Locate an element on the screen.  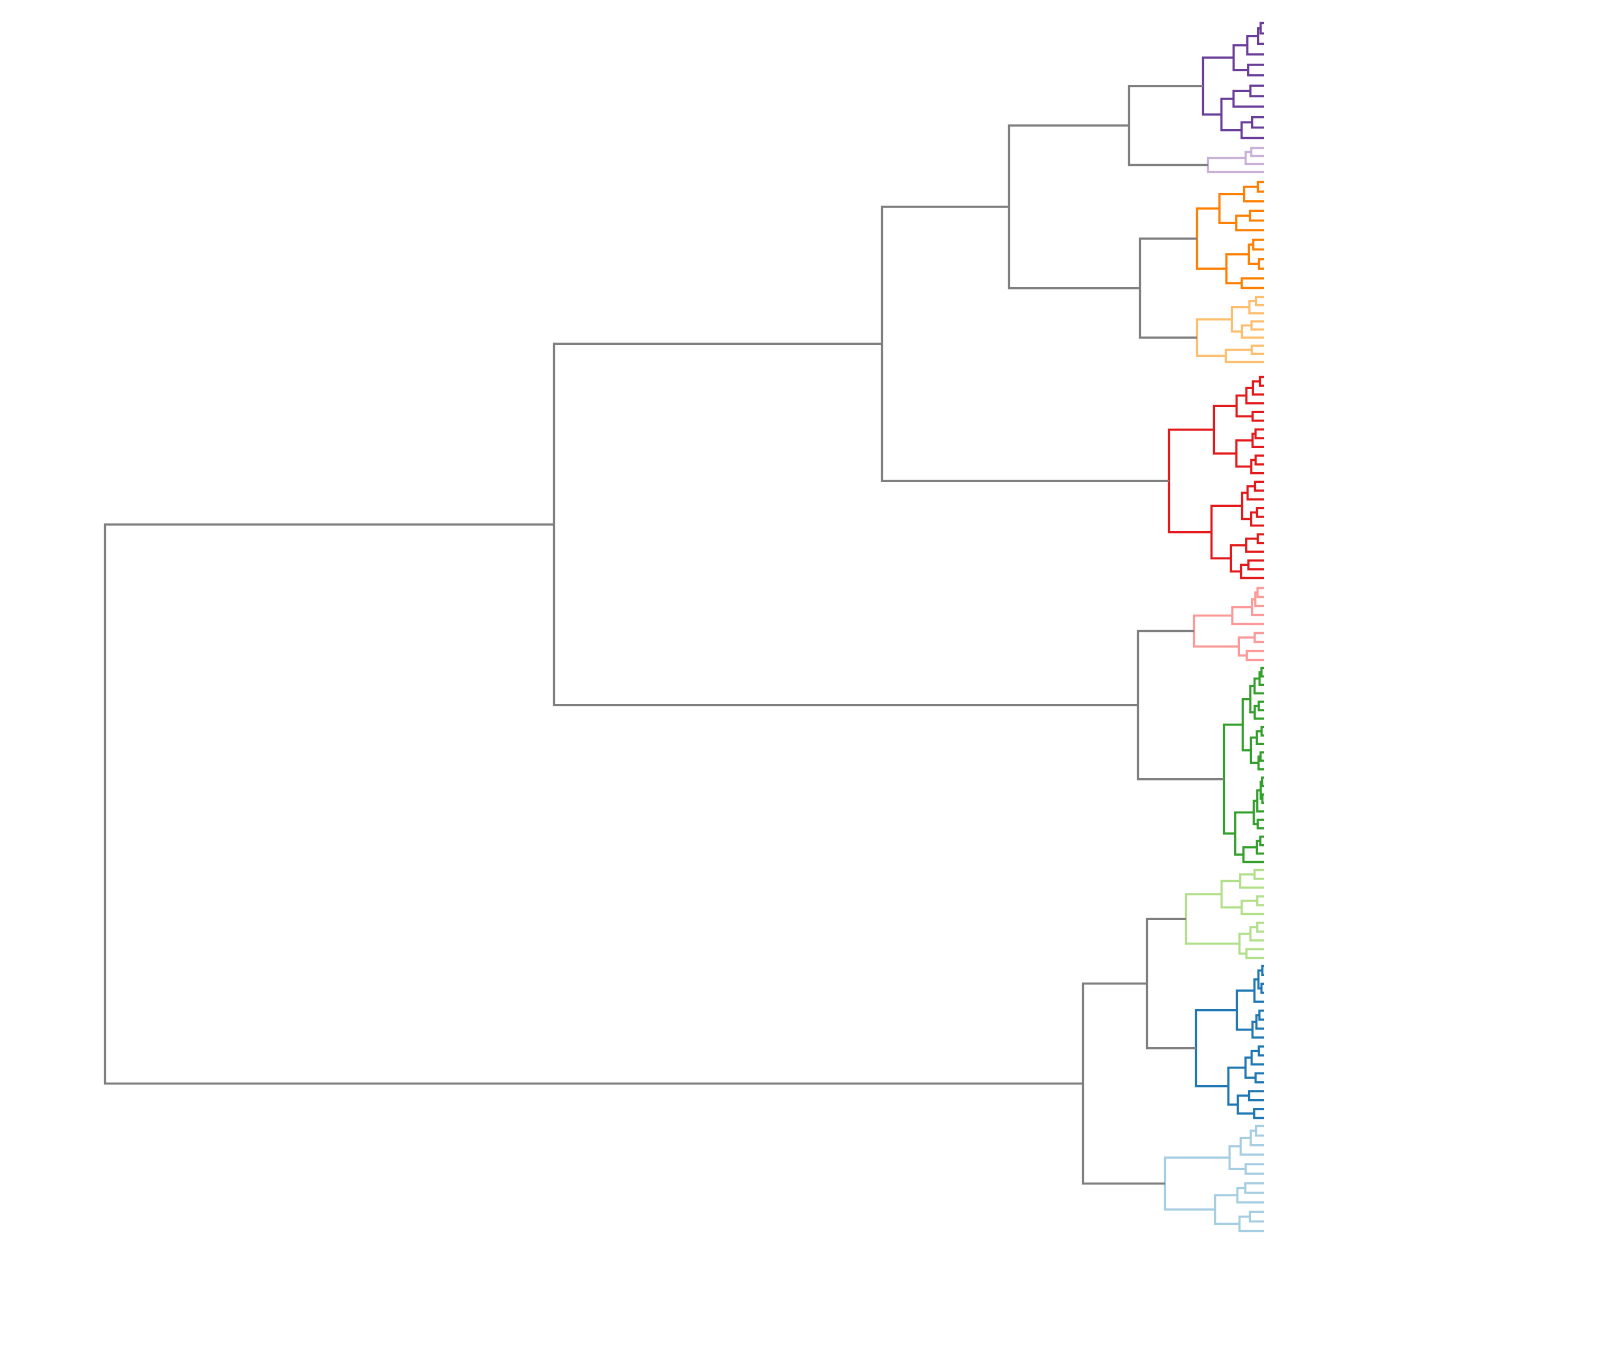
cluster-orange-light is located at coordinates (1229, 329).